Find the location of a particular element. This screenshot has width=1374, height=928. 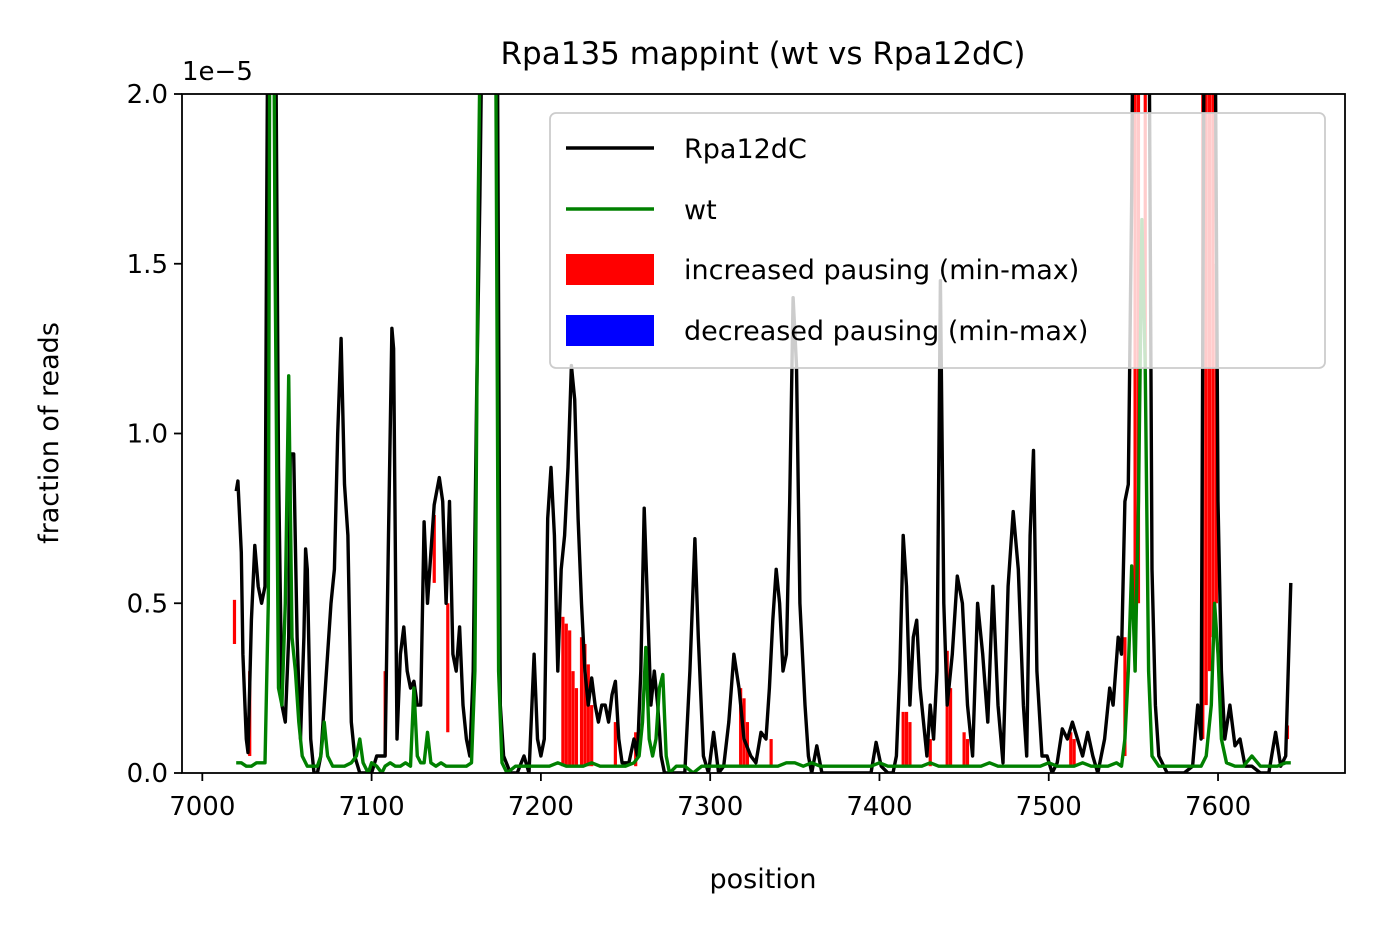

x-axis: 7000 7100 7200 7300 7400 7500 7600 is located at coordinates (710, 797).